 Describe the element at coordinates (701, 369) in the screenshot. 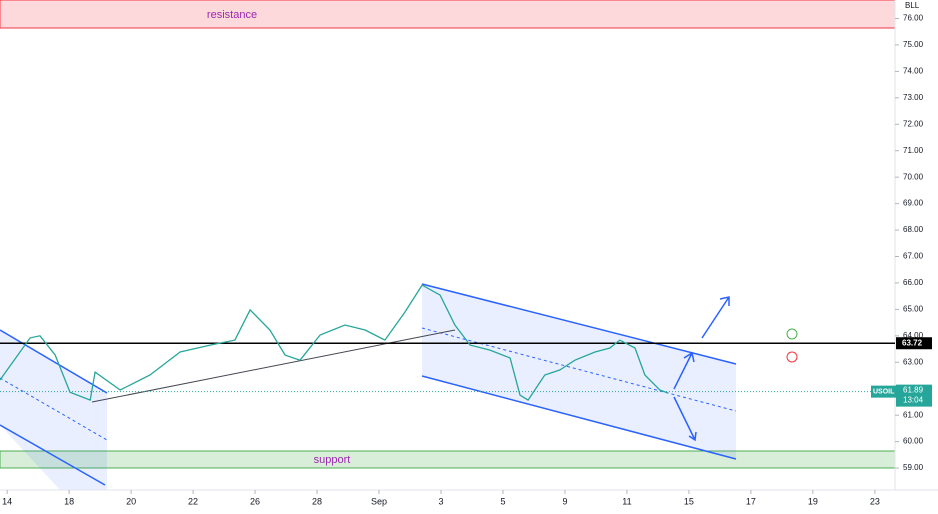

I see `arrows` at that location.